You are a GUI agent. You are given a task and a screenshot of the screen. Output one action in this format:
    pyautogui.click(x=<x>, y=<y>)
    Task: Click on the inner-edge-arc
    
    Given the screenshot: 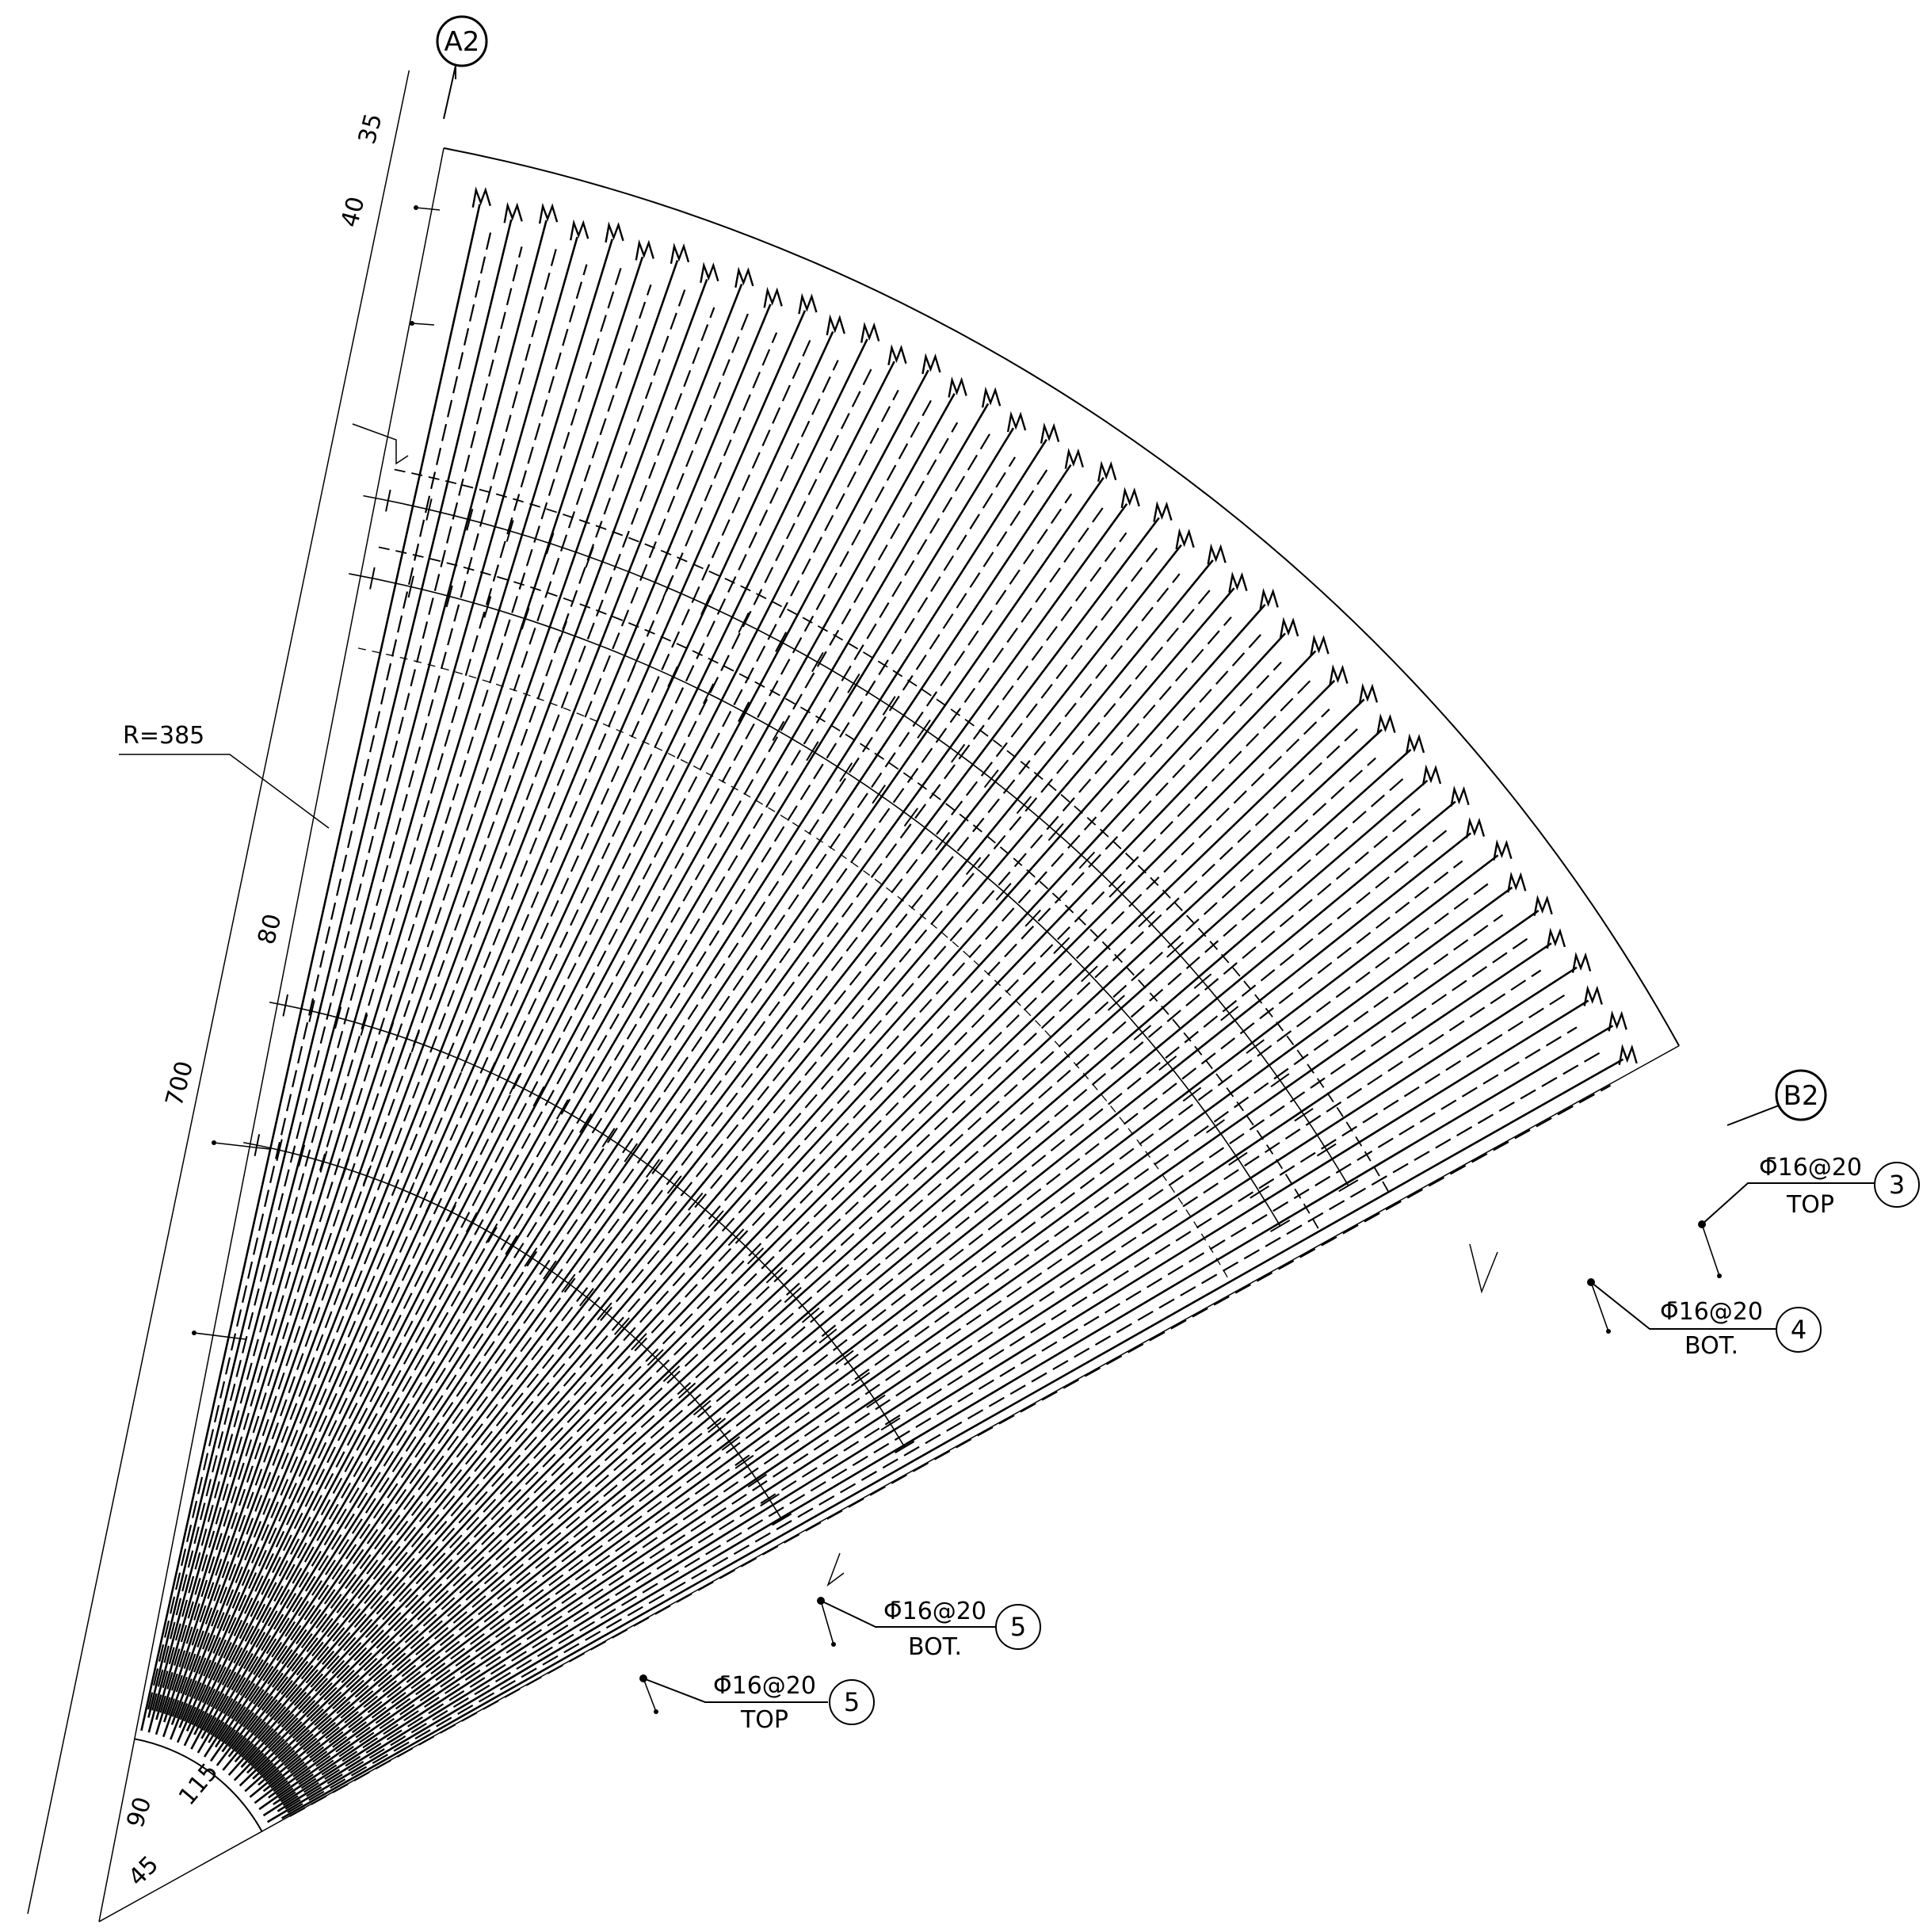 What is the action you would take?
    pyautogui.click(x=198, y=1785)
    